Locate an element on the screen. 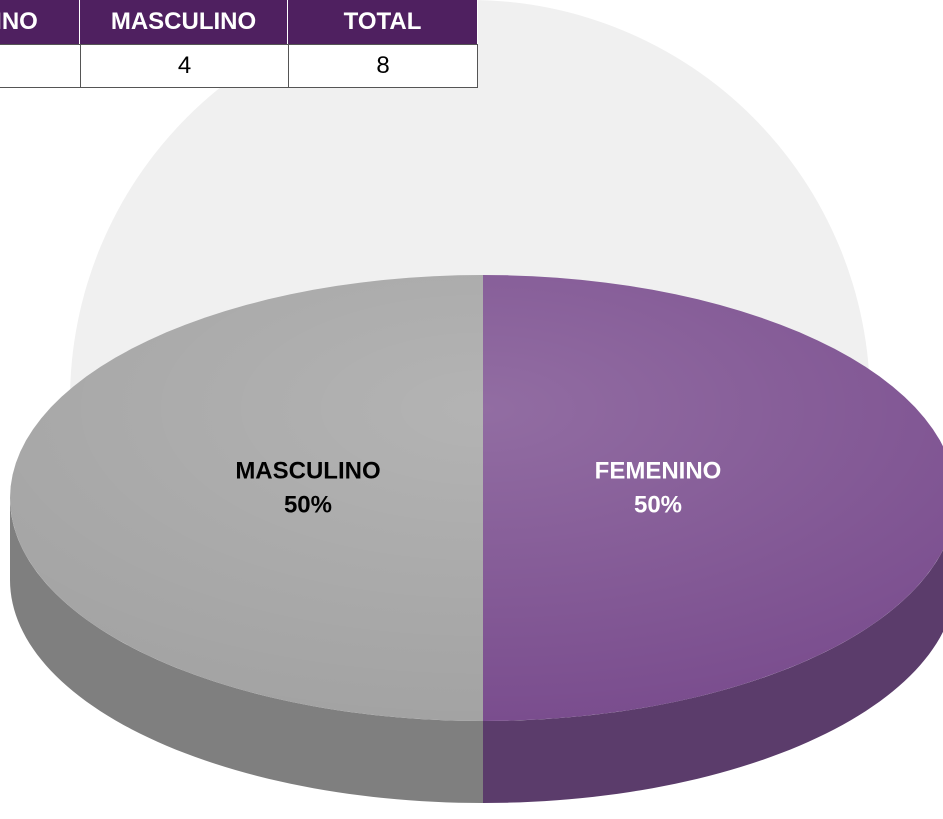 Image resolution: width=943 pixels, height=819 pixels. table-header: MASCULINO is located at coordinates (184, 22).